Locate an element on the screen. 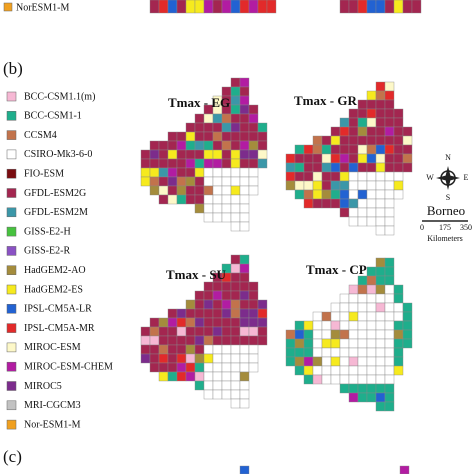 The image size is (474, 474). scale-tick: 350 is located at coordinates (466, 227).